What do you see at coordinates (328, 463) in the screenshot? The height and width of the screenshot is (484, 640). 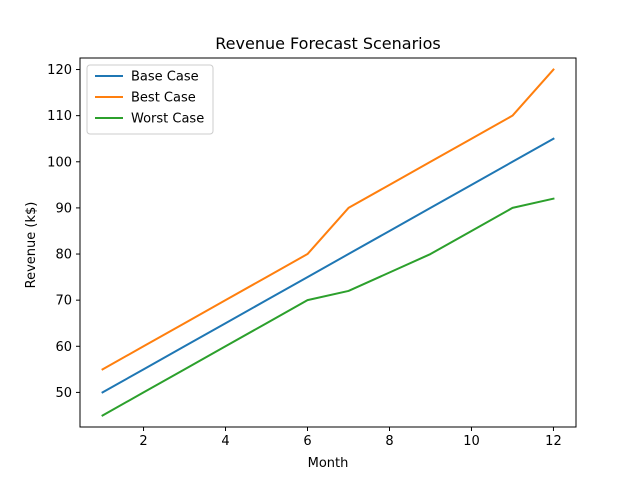 I see `x-axis-label: Month` at bounding box center [328, 463].